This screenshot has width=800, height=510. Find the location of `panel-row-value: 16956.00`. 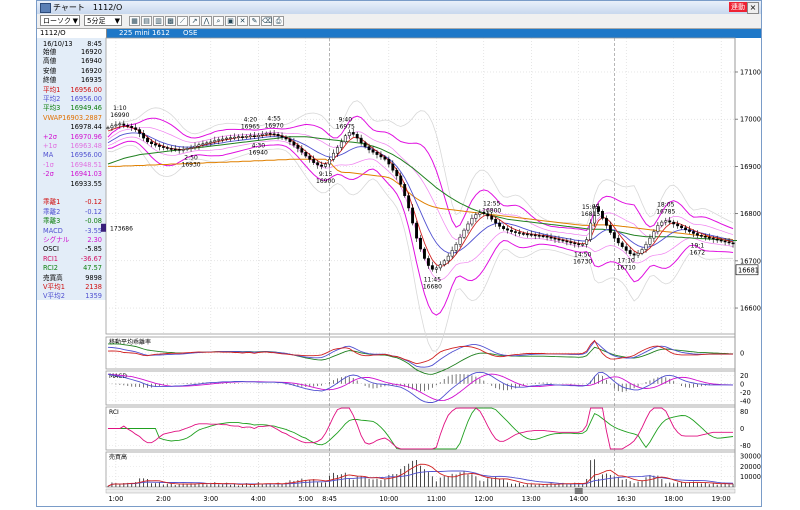

panel-row-value: 16956.00 is located at coordinates (86, 155).